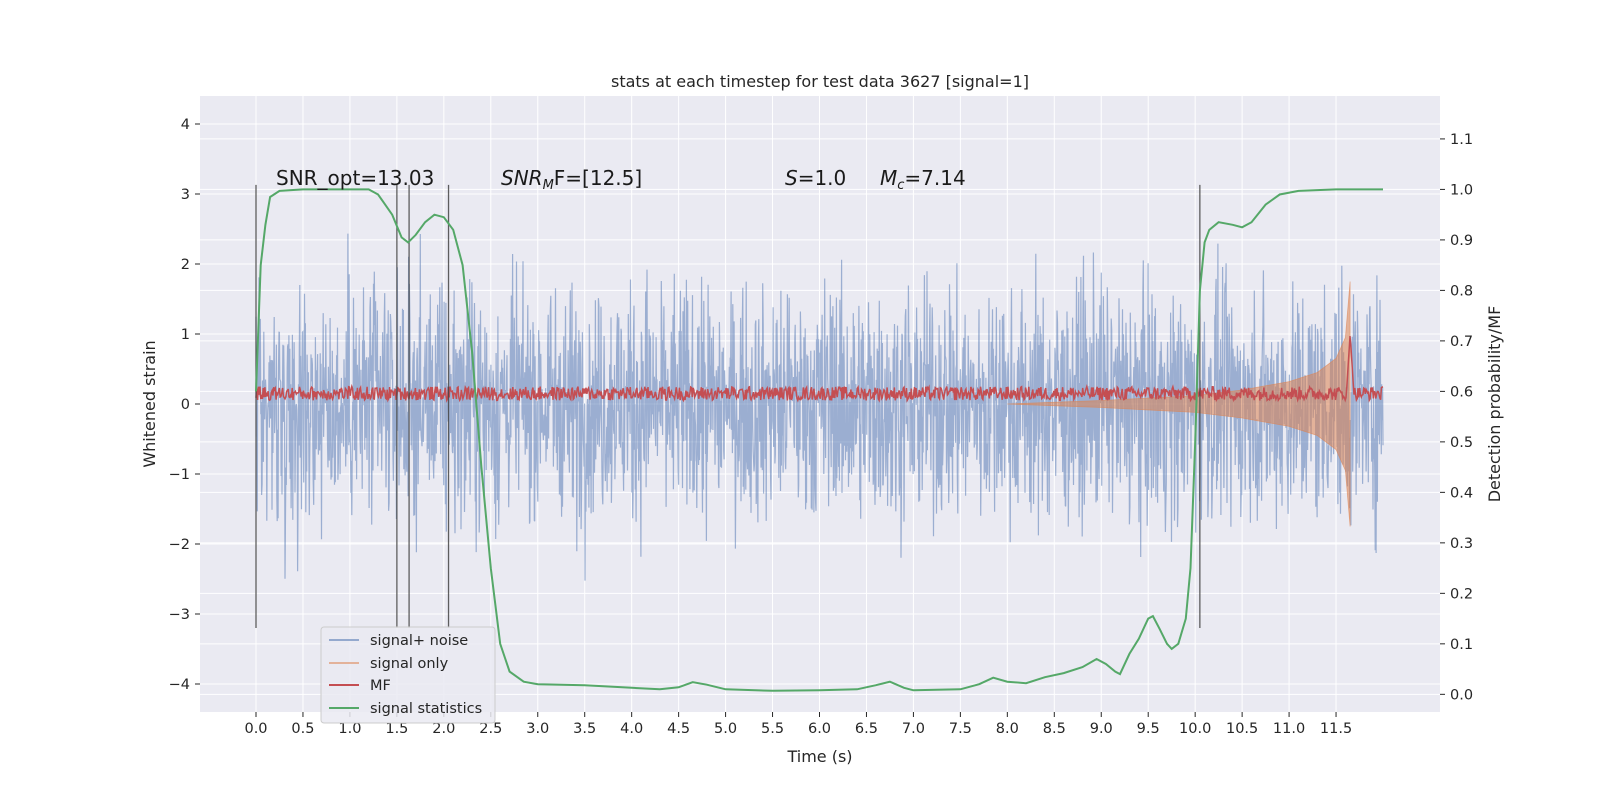 The image size is (1600, 804). Describe the element at coordinates (149, 403) in the screenshot. I see `y-axis-label: Whitened strain` at that location.